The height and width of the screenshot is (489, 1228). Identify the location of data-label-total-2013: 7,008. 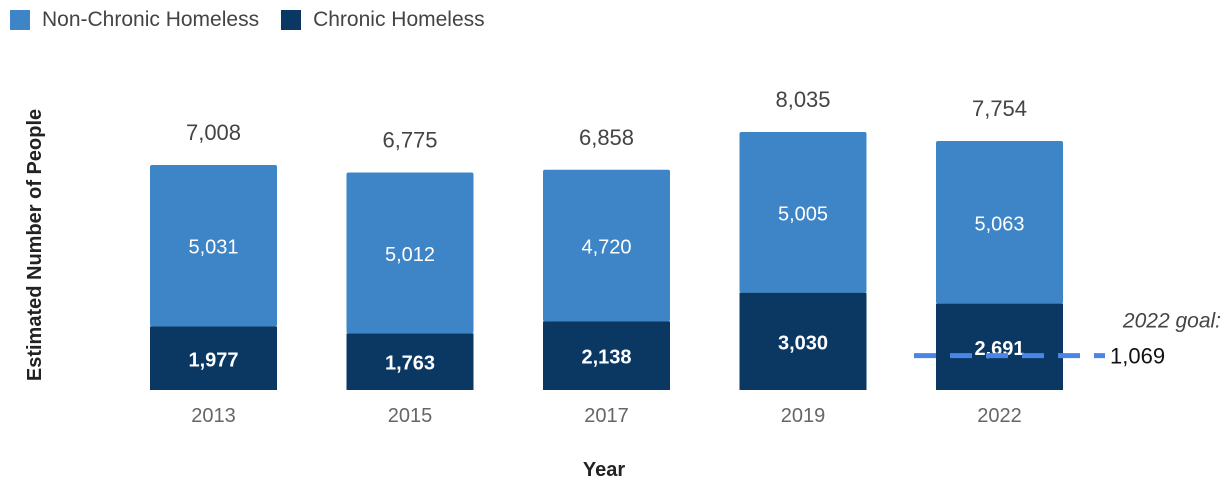
(213, 132).